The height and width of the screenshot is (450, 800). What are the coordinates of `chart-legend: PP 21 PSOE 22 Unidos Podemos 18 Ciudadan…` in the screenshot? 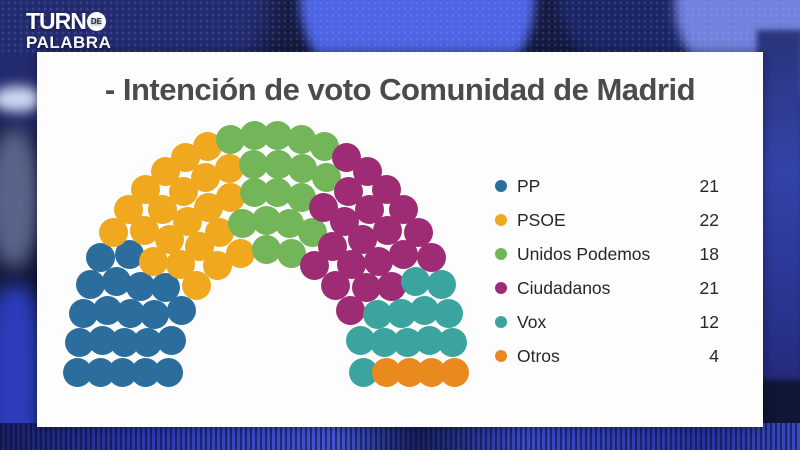 It's located at (607, 271).